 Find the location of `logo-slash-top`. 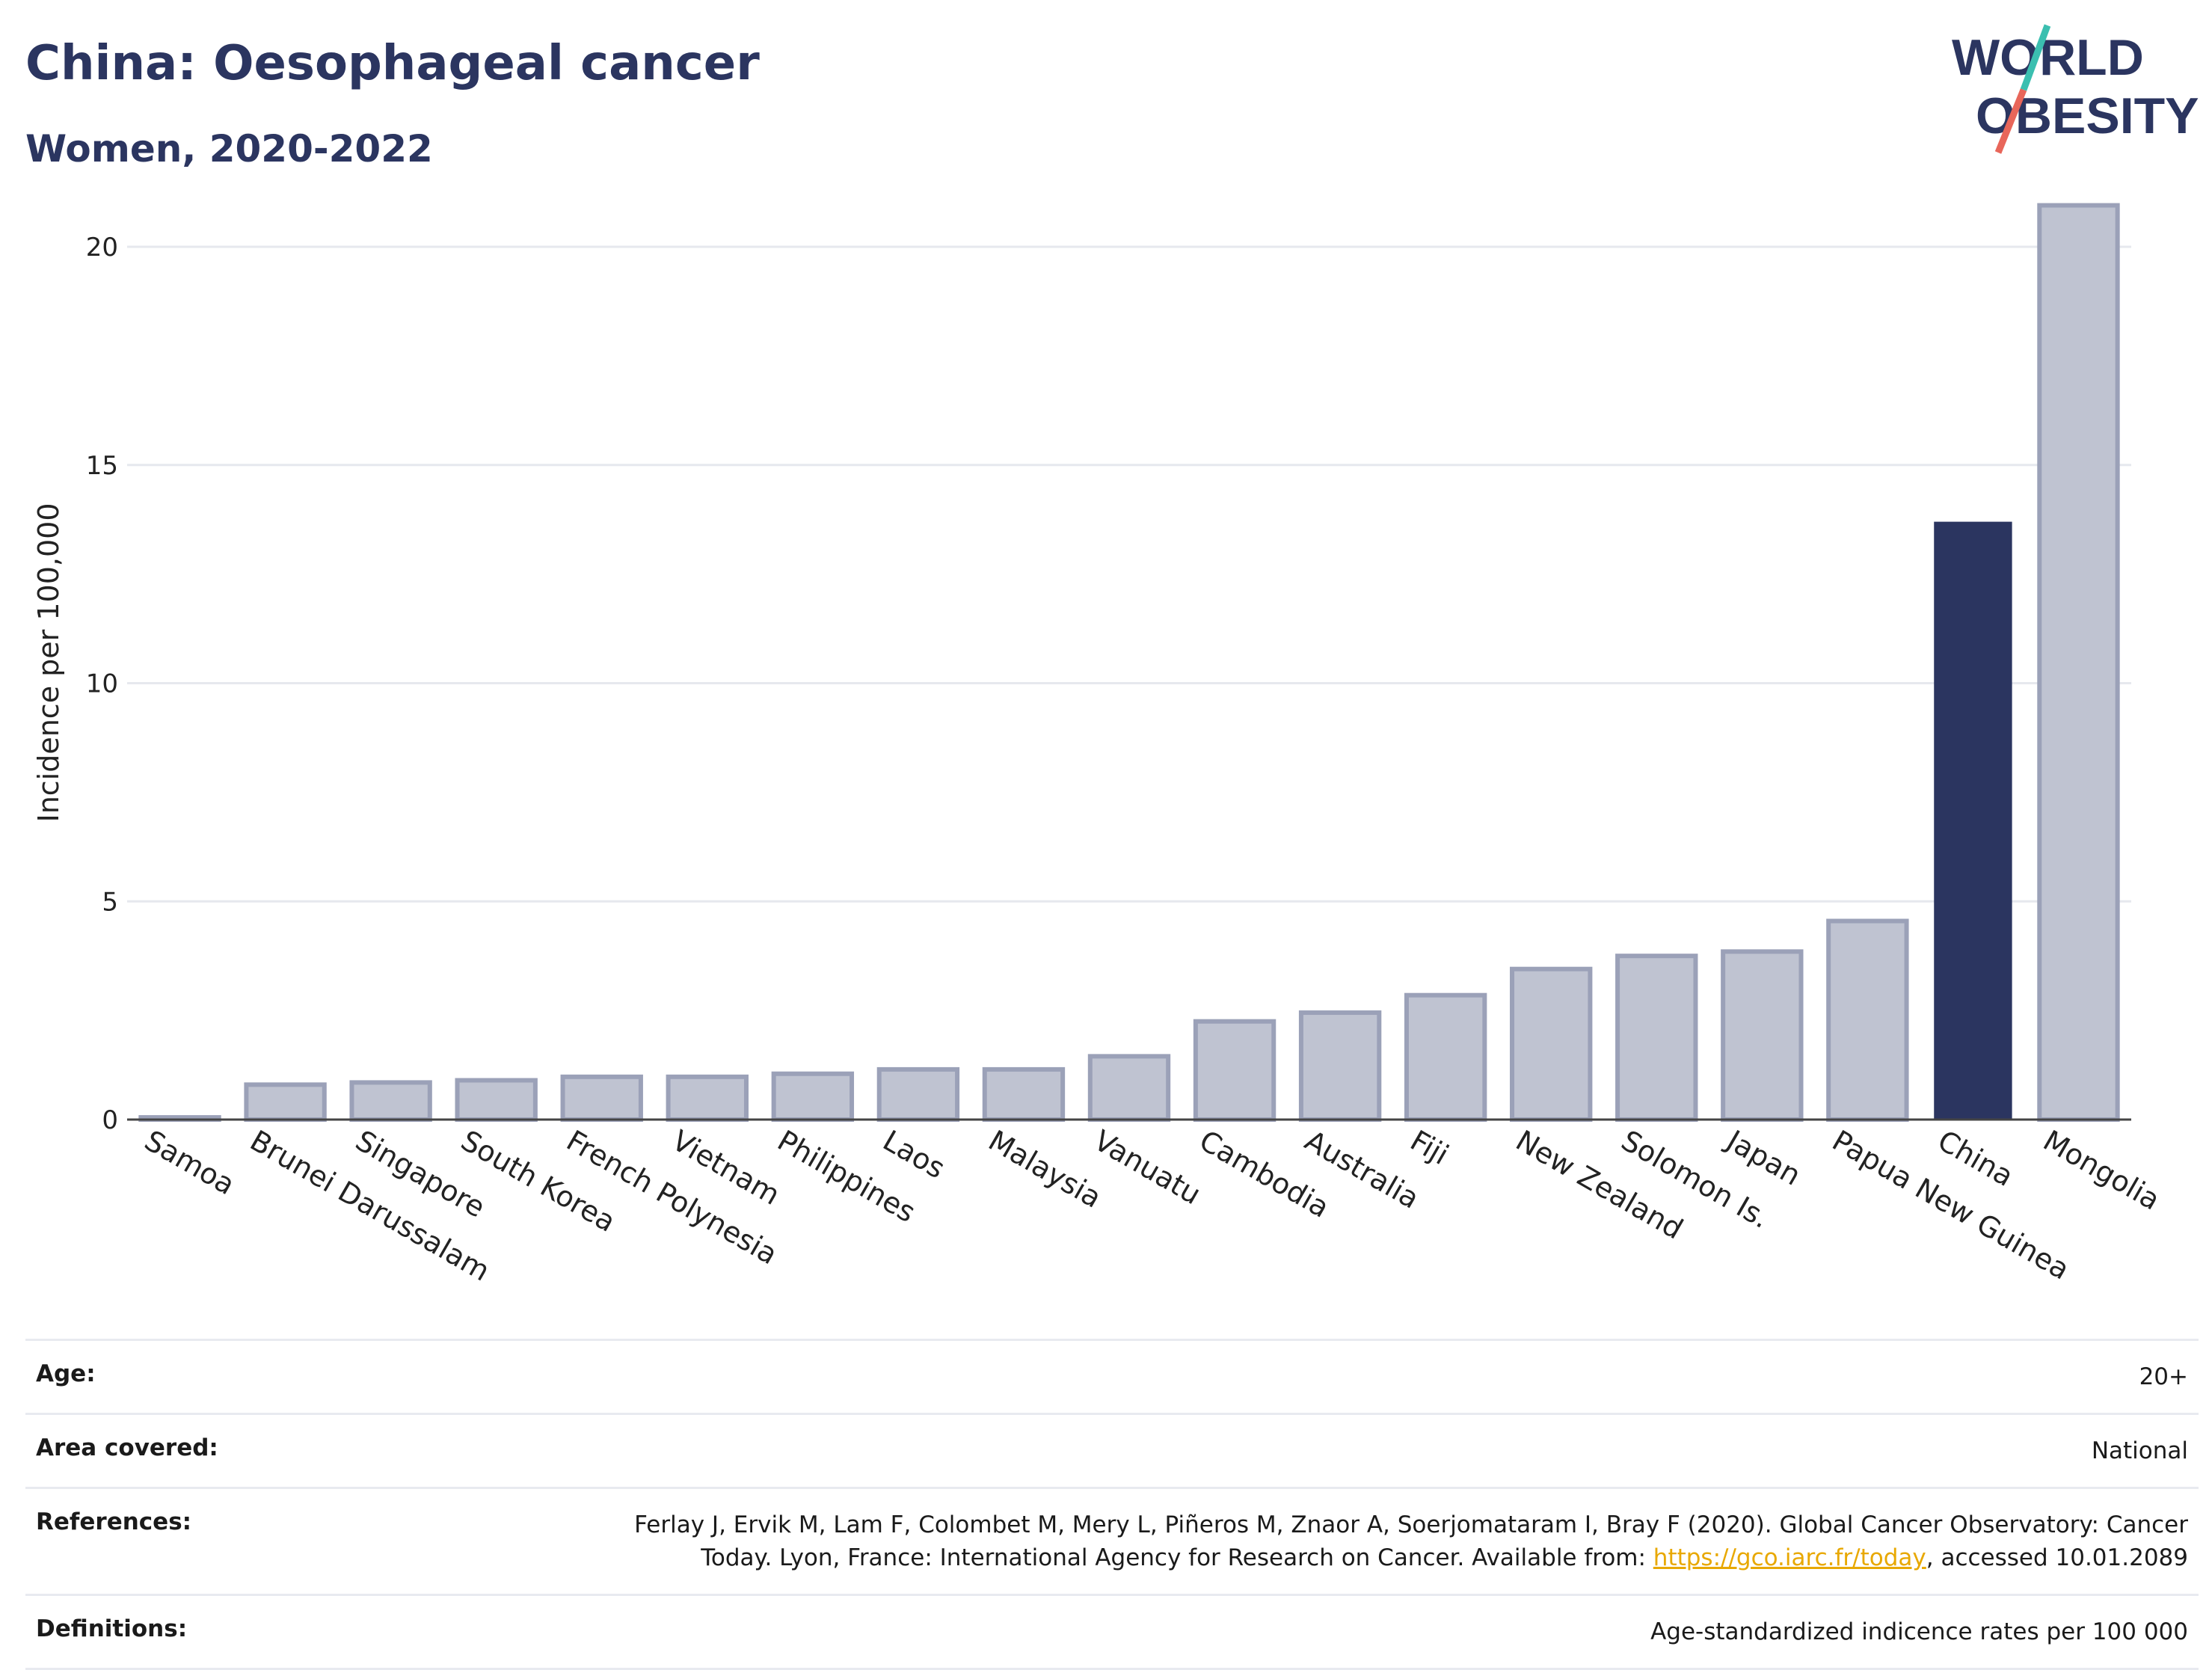

logo-slash-top is located at coordinates (2035, 57).